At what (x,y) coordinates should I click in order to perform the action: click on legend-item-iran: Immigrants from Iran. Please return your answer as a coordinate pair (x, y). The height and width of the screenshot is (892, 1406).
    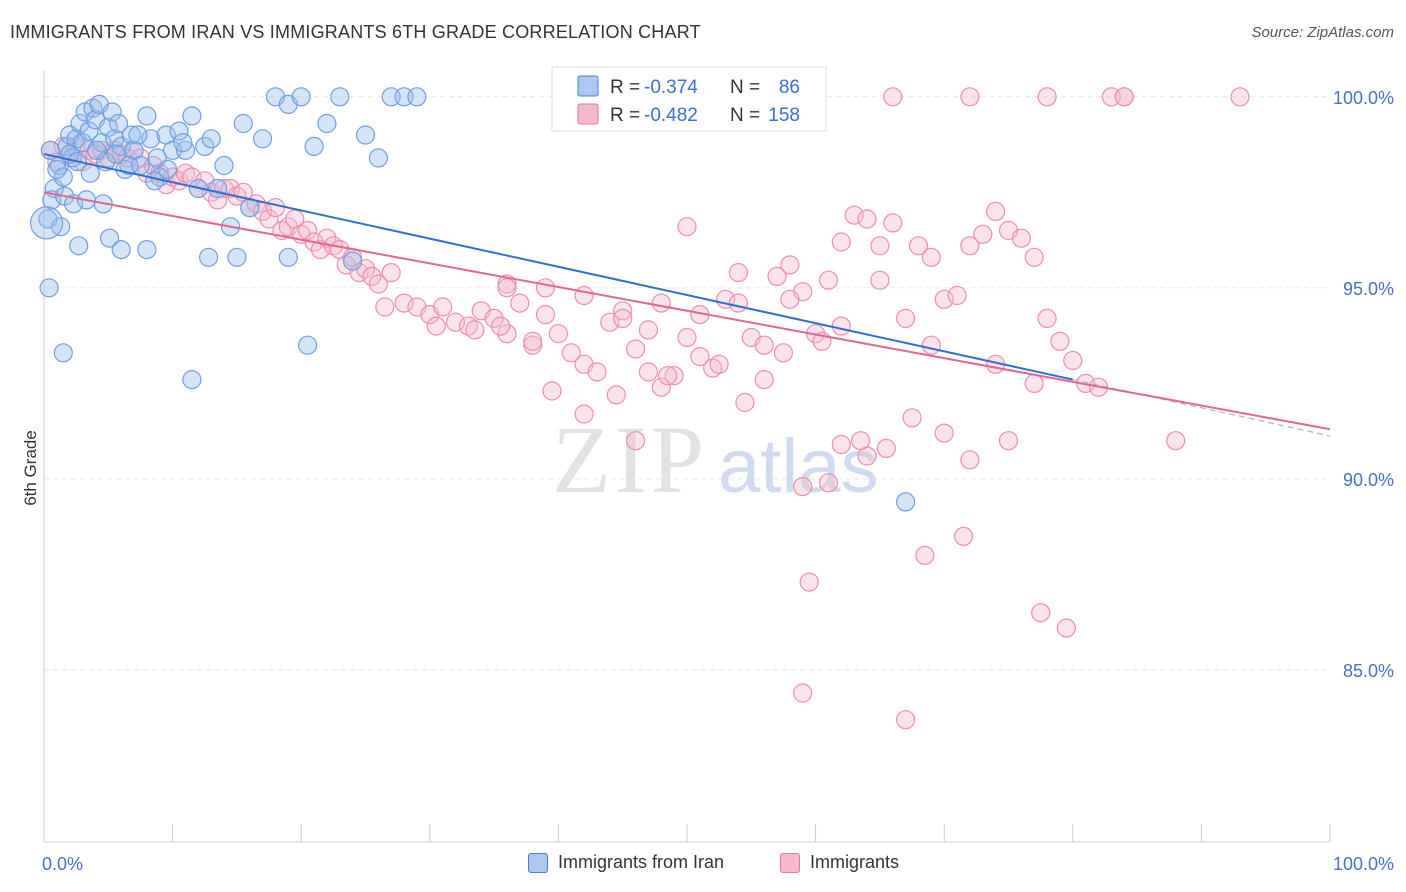
    Looking at the image, I should click on (626, 862).